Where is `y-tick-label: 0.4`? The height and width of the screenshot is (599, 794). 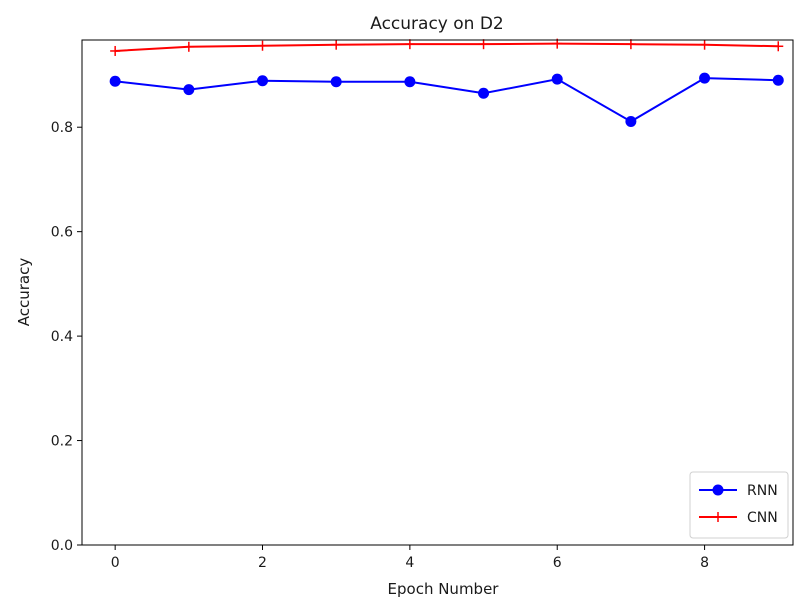 y-tick-label: 0.4 is located at coordinates (62, 337).